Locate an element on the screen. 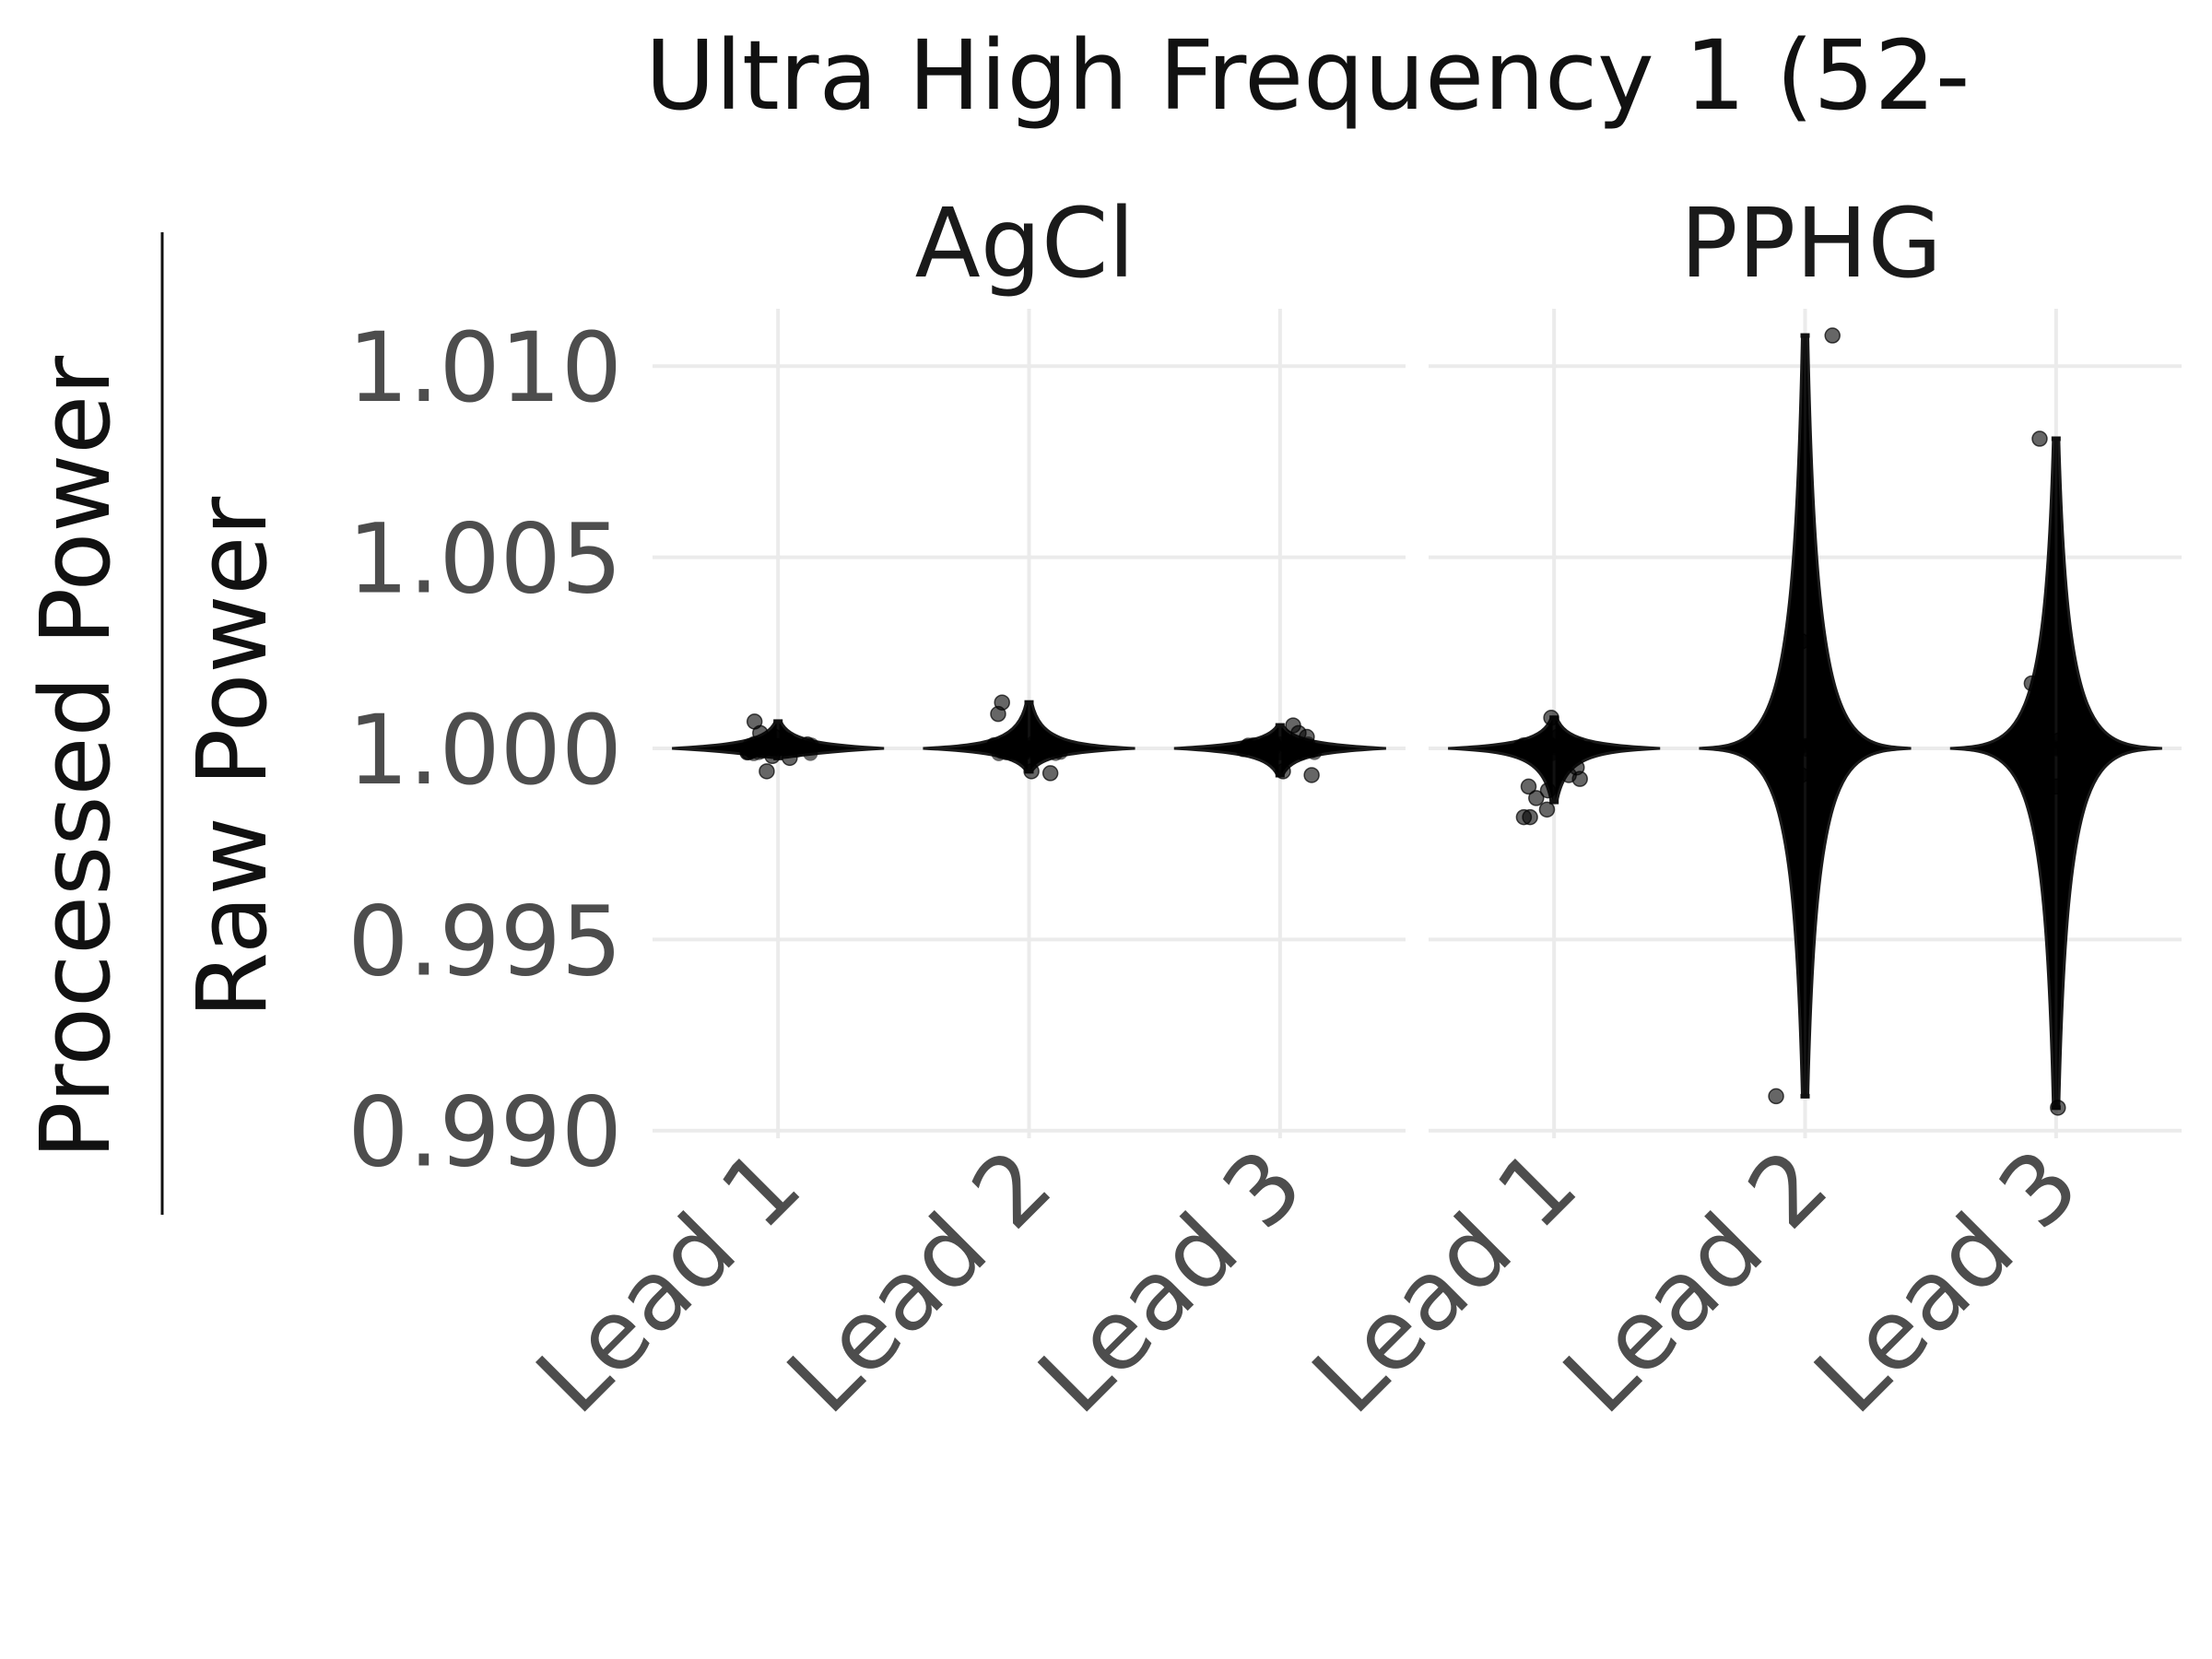 The height and width of the screenshot is (1659, 2212). y-tick-label: 1.005 is located at coordinates (484, 559).